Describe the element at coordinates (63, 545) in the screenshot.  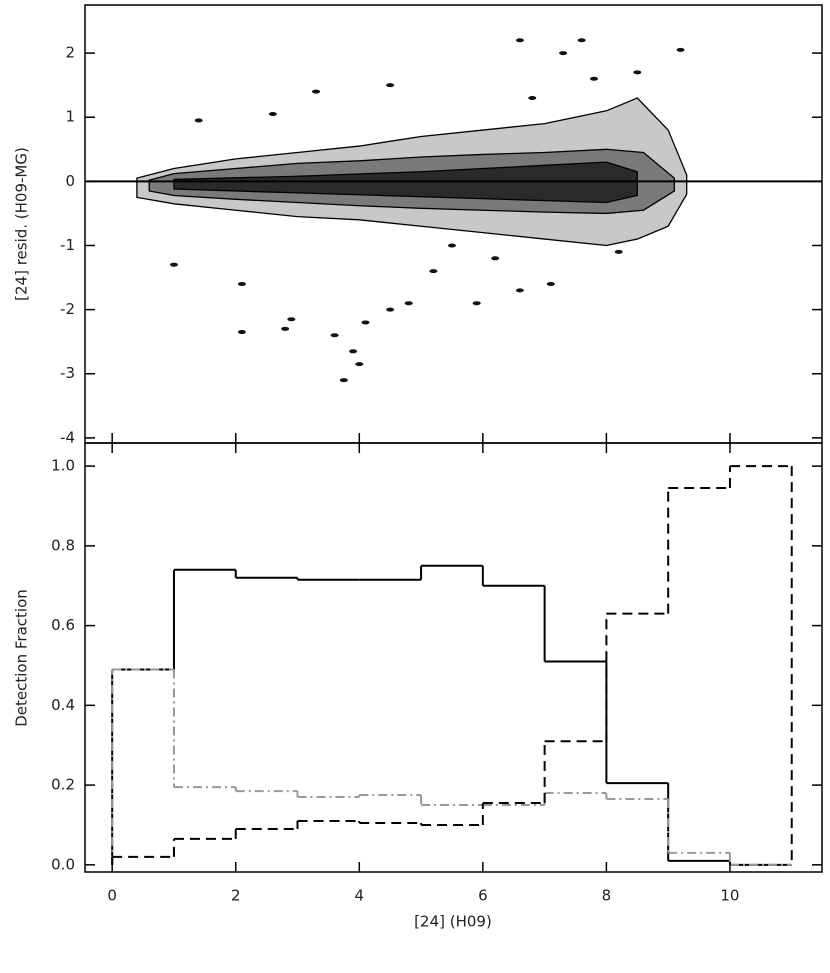
I see `y-tick-label: 0.8` at that location.